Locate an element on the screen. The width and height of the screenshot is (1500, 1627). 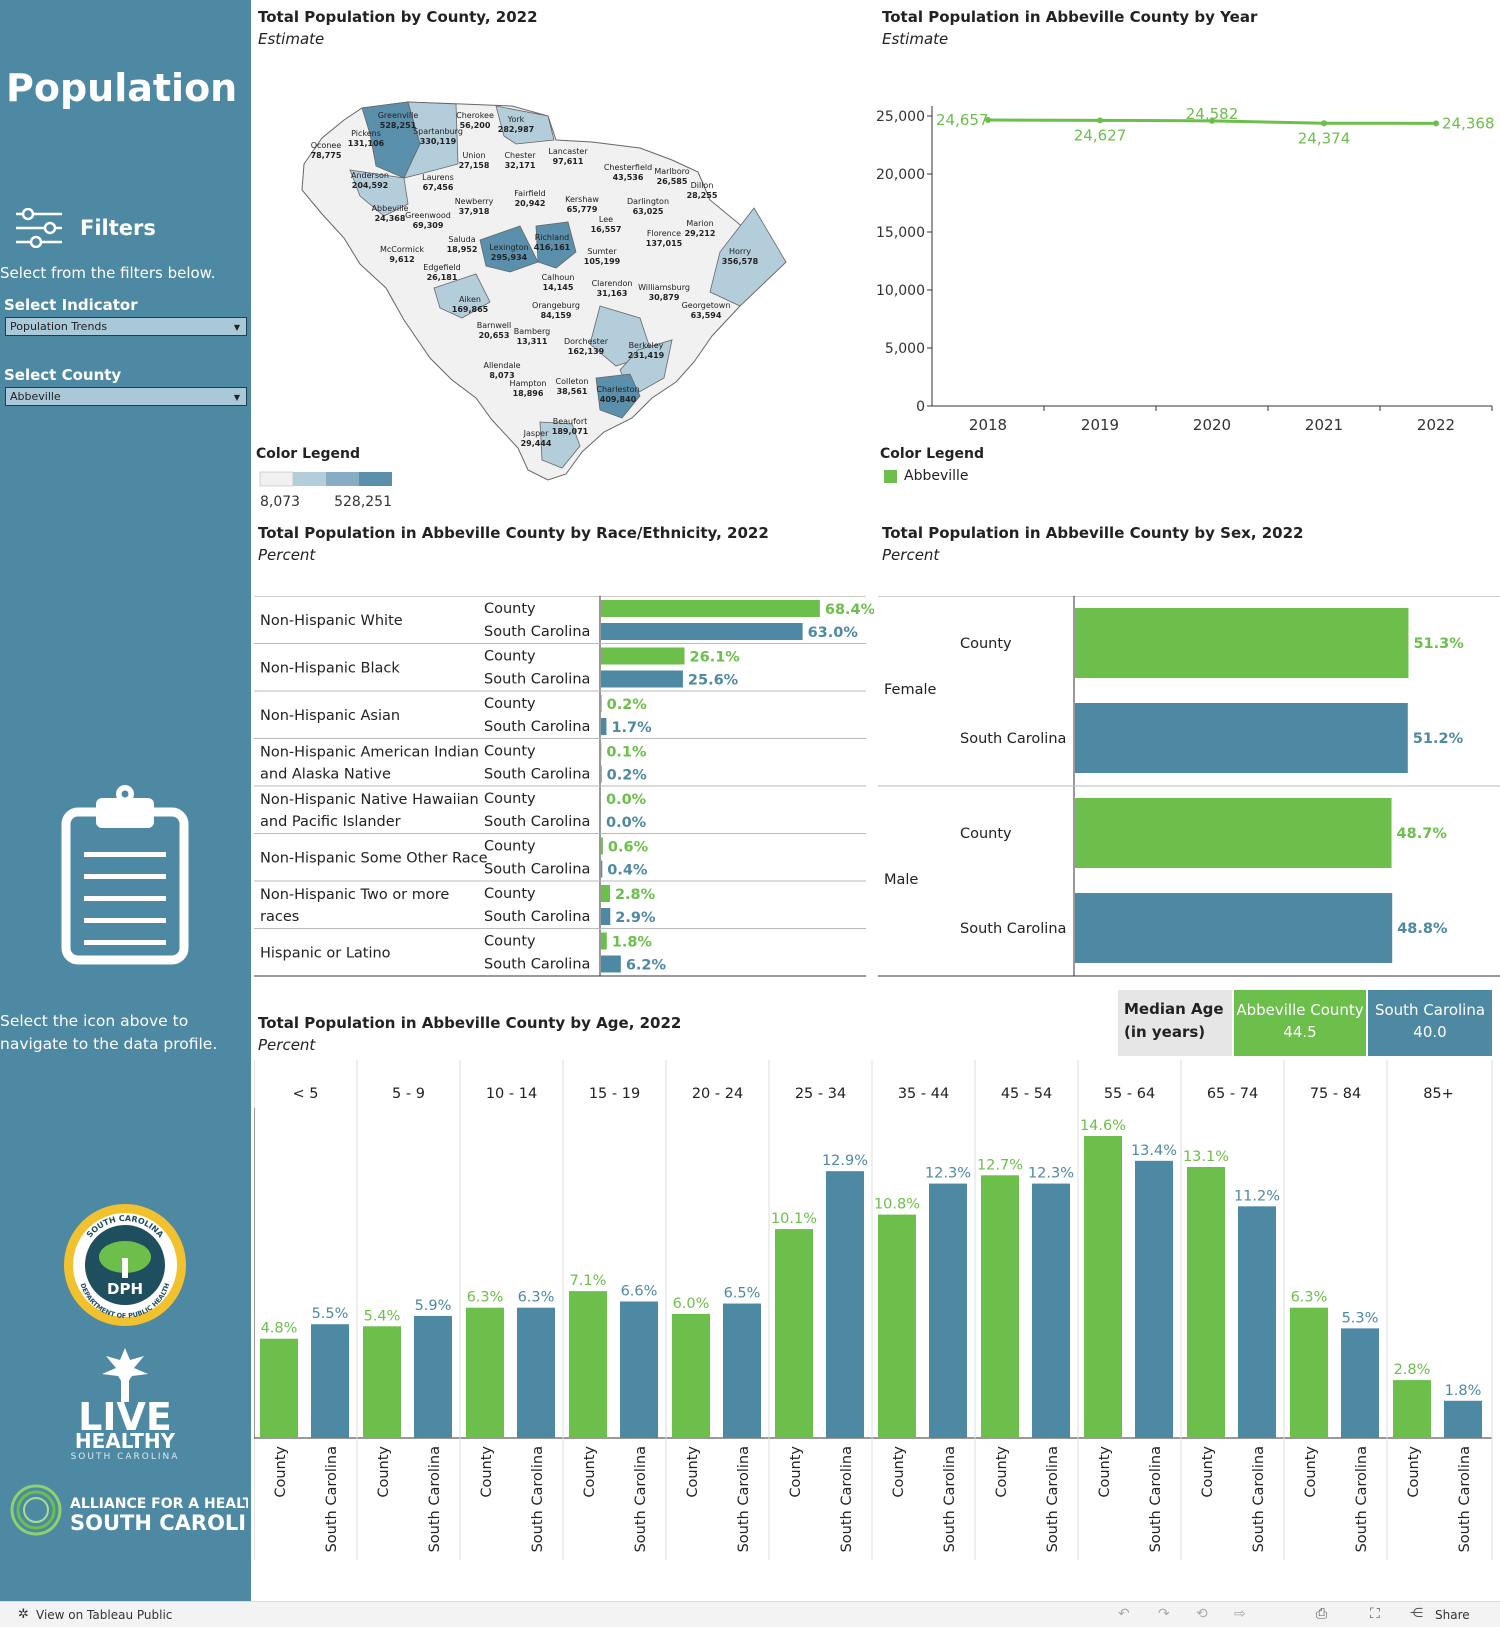
revert-icon: ⟲ is located at coordinates (1202, 1614).